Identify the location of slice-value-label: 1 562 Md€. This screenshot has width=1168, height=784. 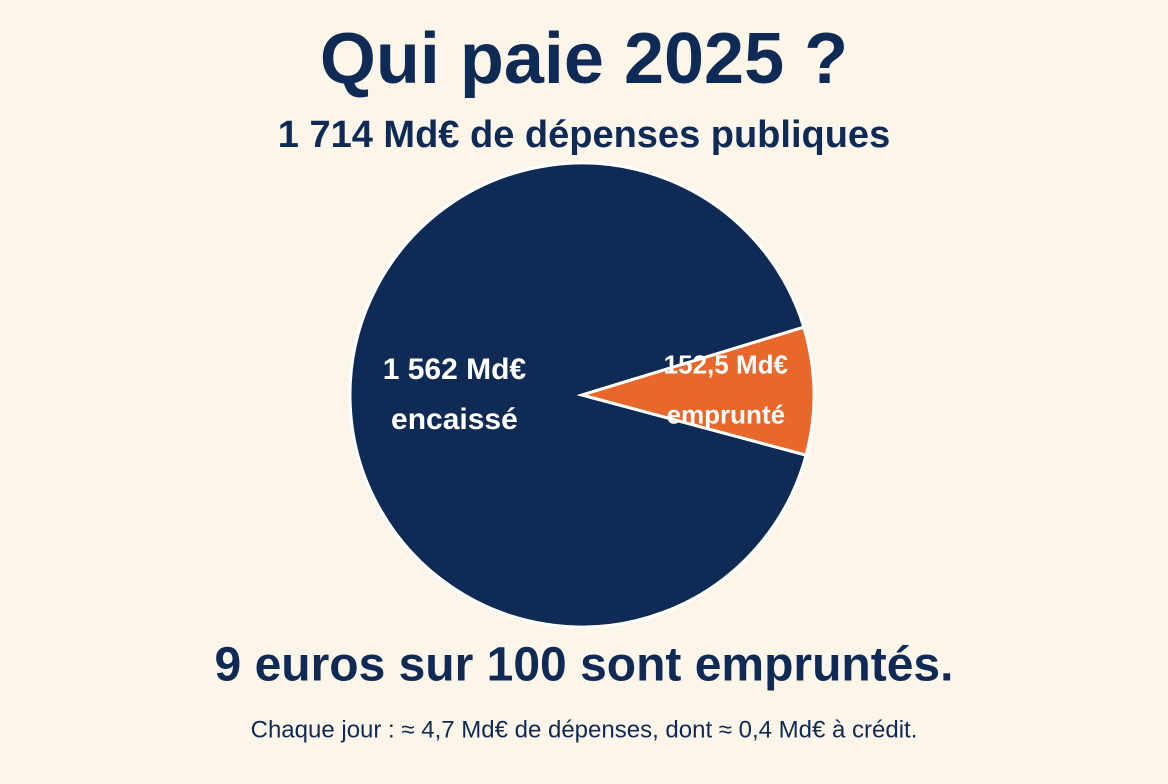
(455, 369).